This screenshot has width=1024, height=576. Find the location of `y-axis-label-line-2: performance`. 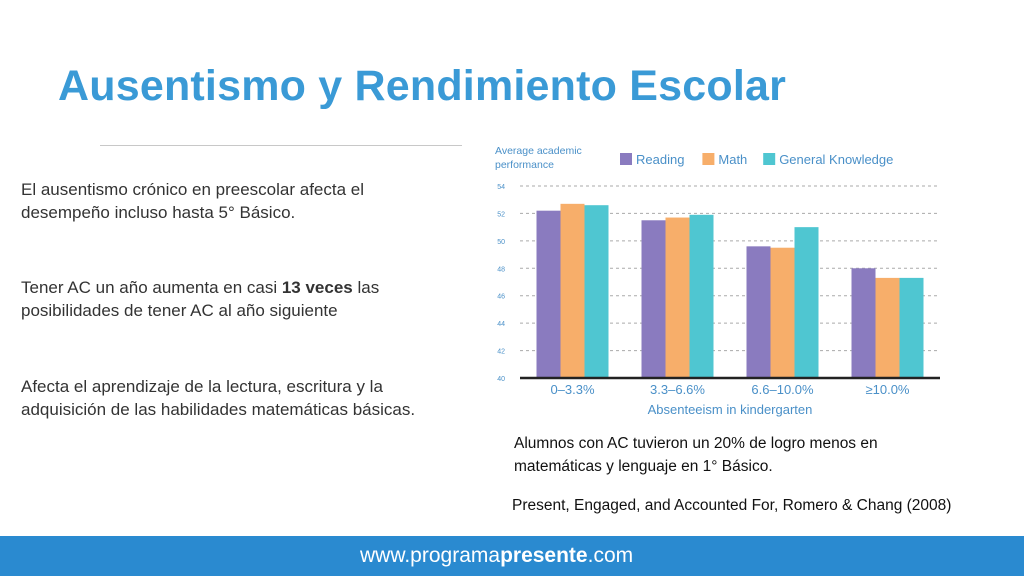

y-axis-label-line-2: performance is located at coordinates (524, 165).